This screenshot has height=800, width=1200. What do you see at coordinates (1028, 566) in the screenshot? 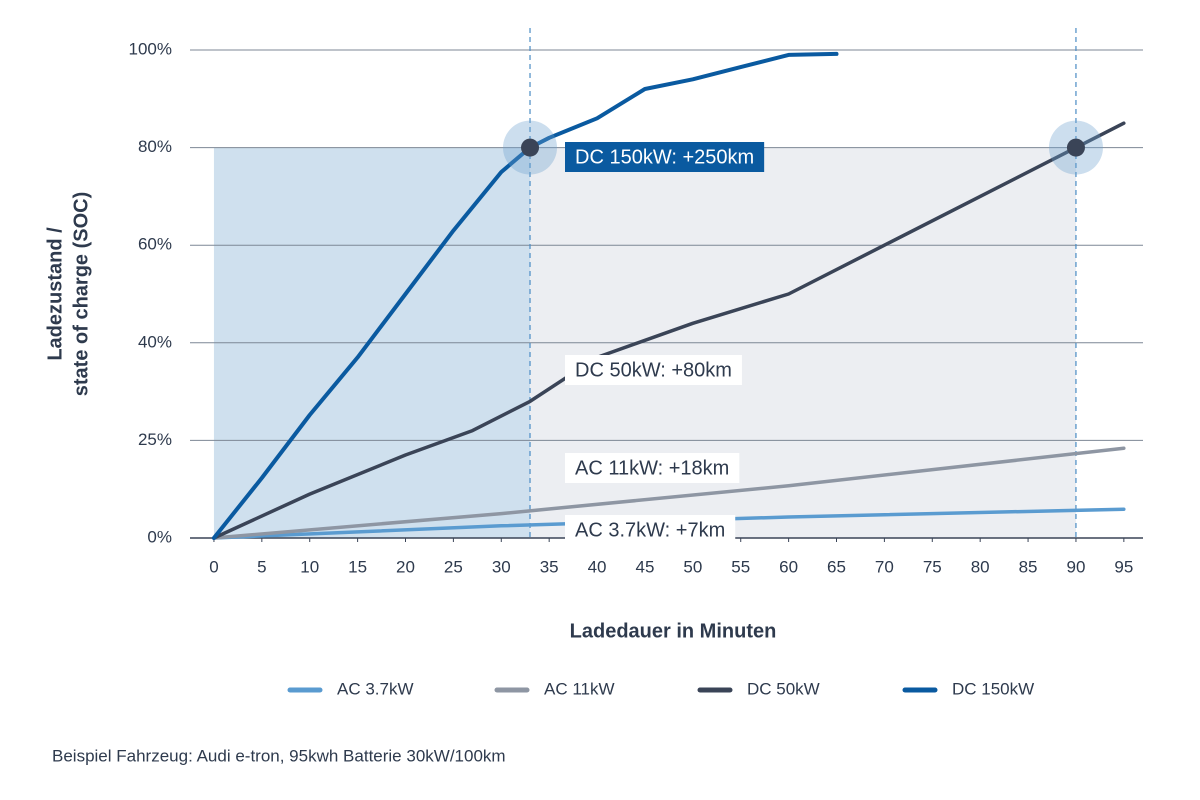
I see `x-tick-label: 85` at bounding box center [1028, 566].